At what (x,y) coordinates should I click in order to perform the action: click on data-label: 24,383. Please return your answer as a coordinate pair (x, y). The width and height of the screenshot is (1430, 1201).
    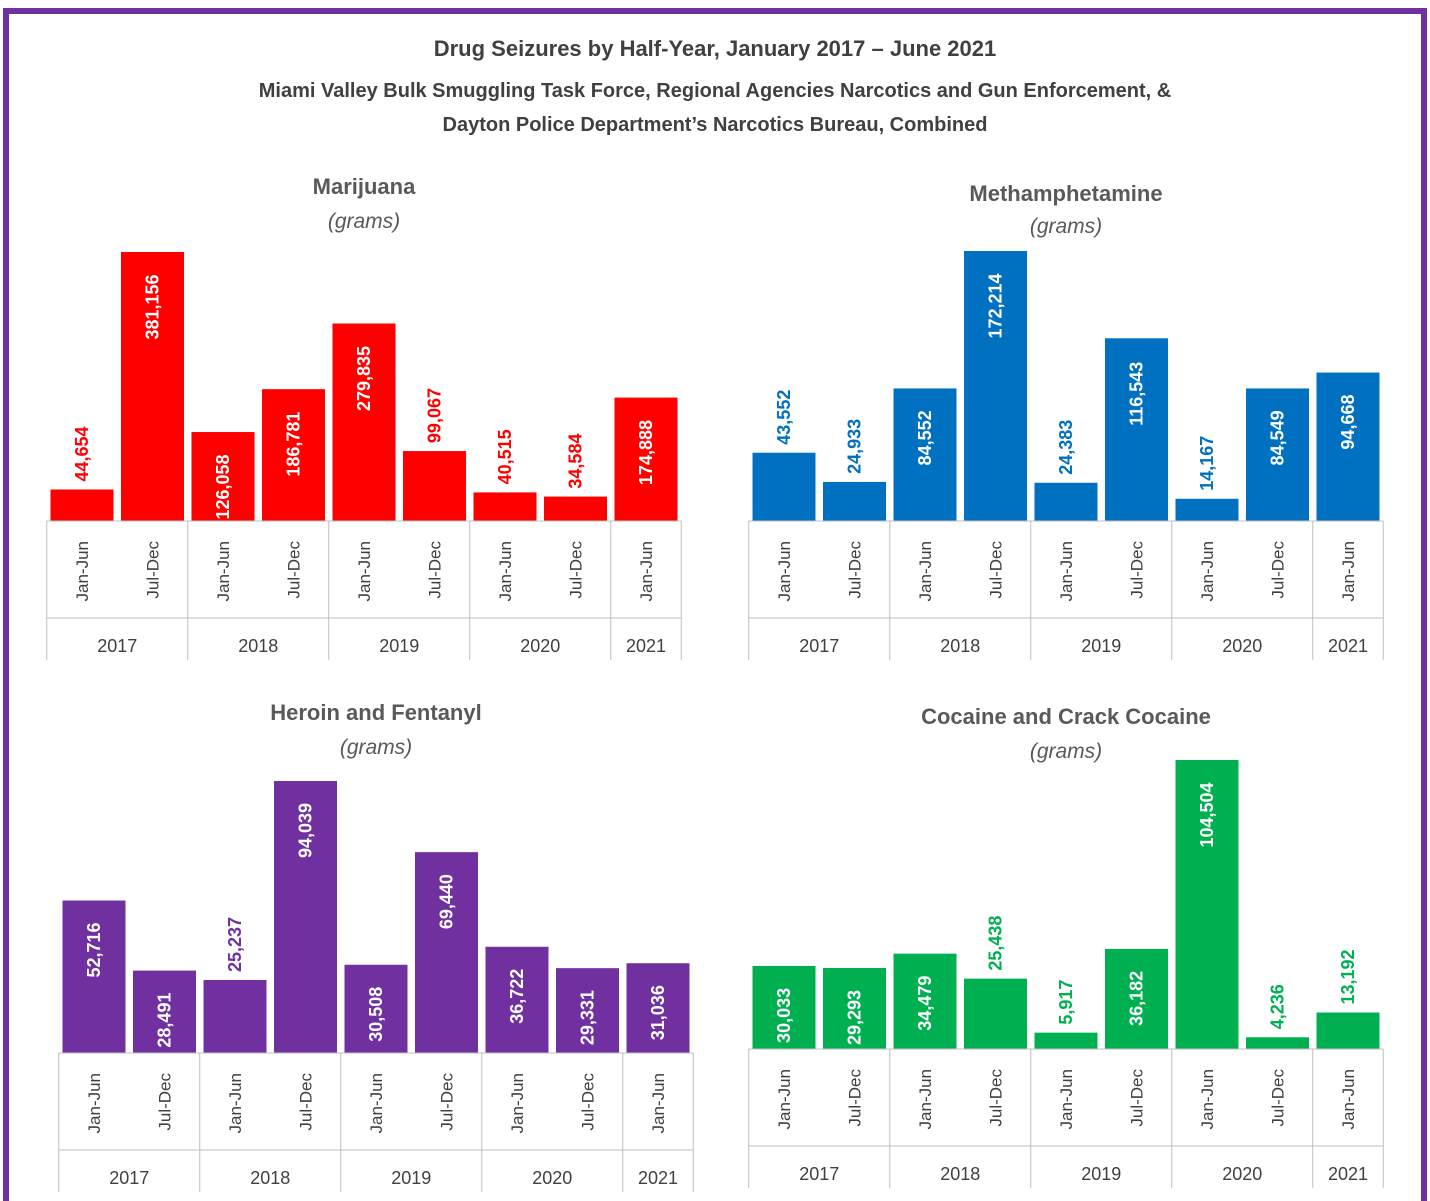
    Looking at the image, I should click on (1066, 447).